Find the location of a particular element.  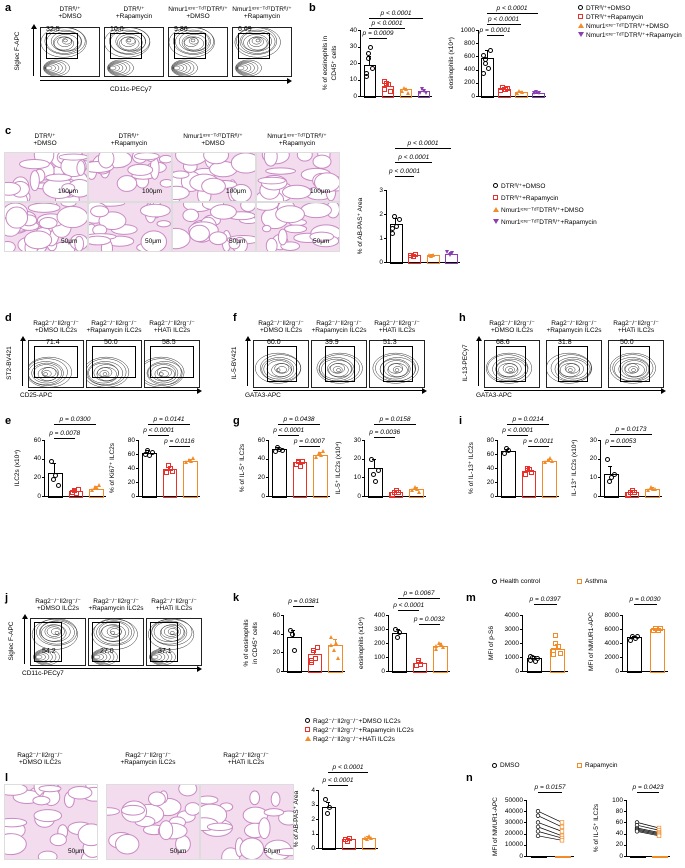

f-x-arrow is located at coordinates (340, 391).